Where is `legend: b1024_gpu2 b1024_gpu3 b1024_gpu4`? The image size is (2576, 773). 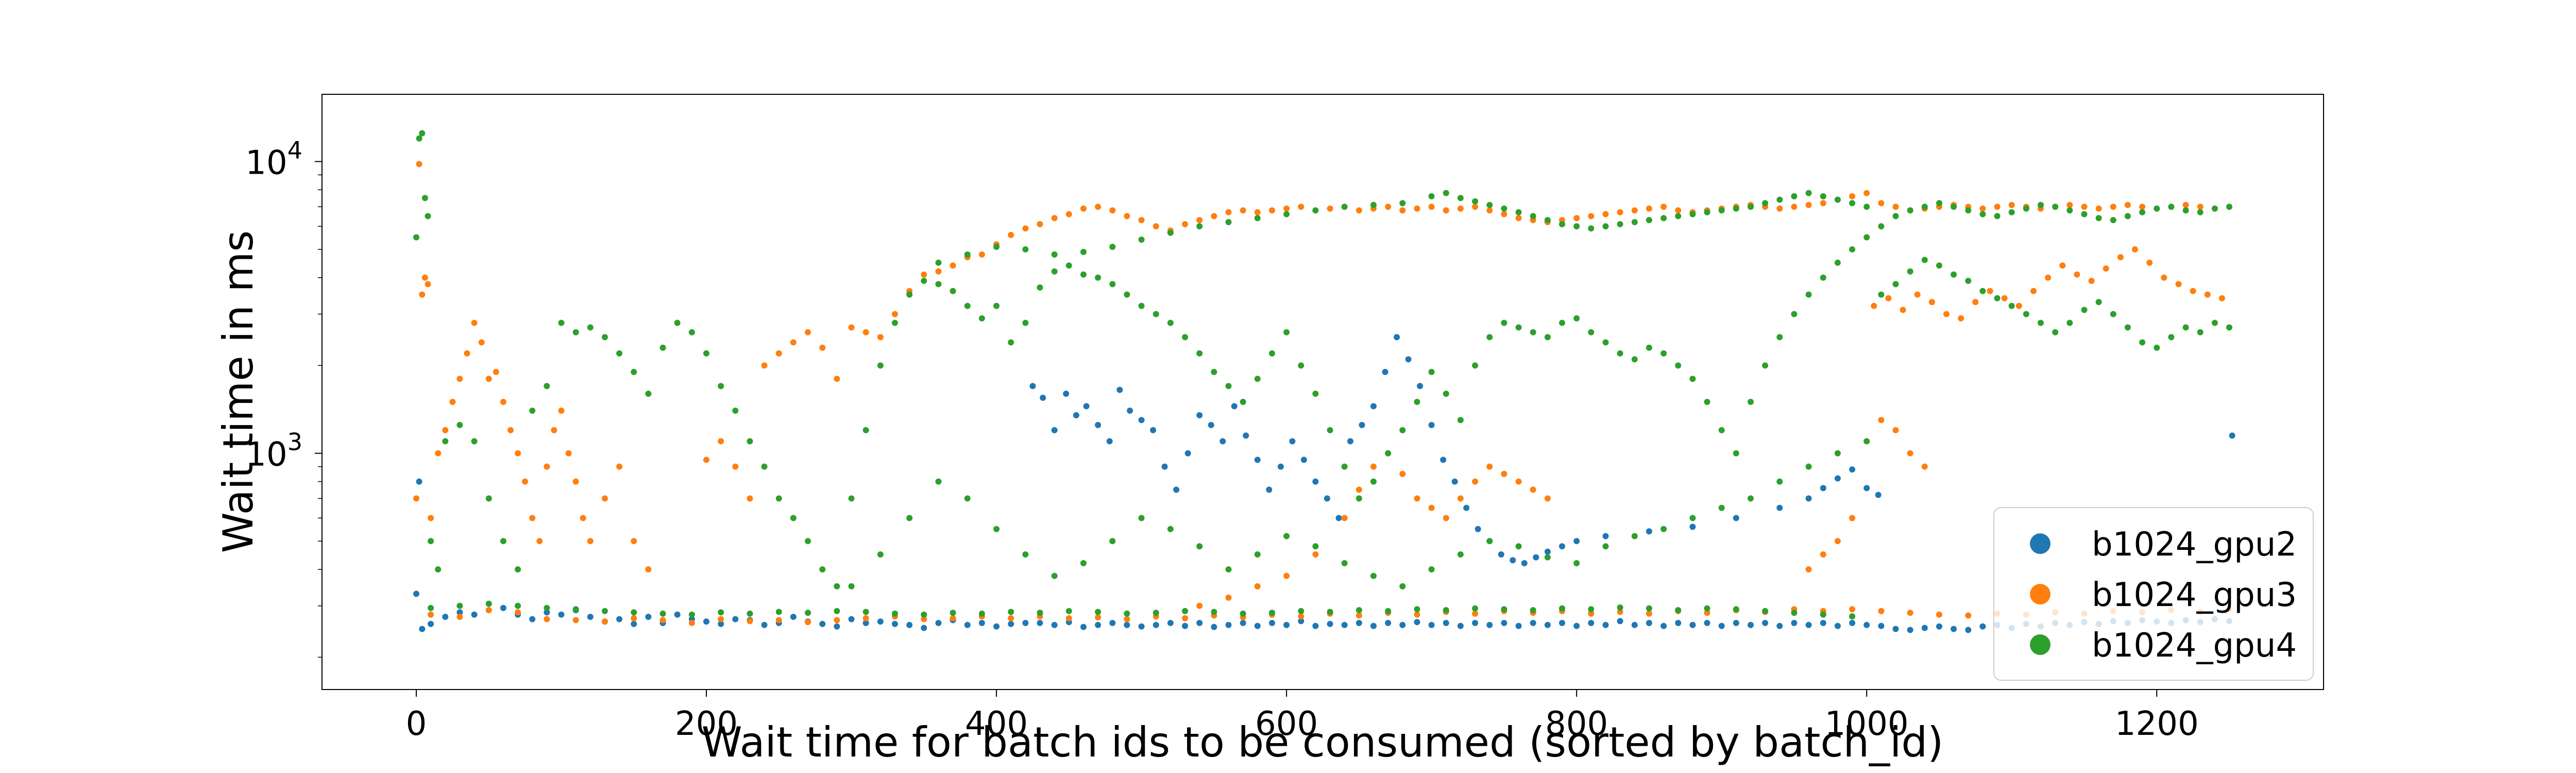 legend: b1024_gpu2 b1024_gpu3 b1024_gpu4 is located at coordinates (2153, 594).